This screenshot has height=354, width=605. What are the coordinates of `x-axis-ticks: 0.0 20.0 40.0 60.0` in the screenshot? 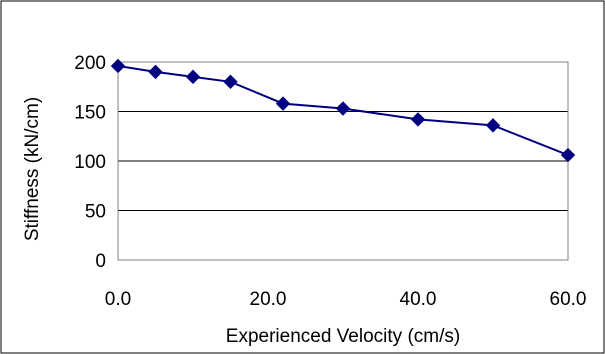 It's located at (346, 299).